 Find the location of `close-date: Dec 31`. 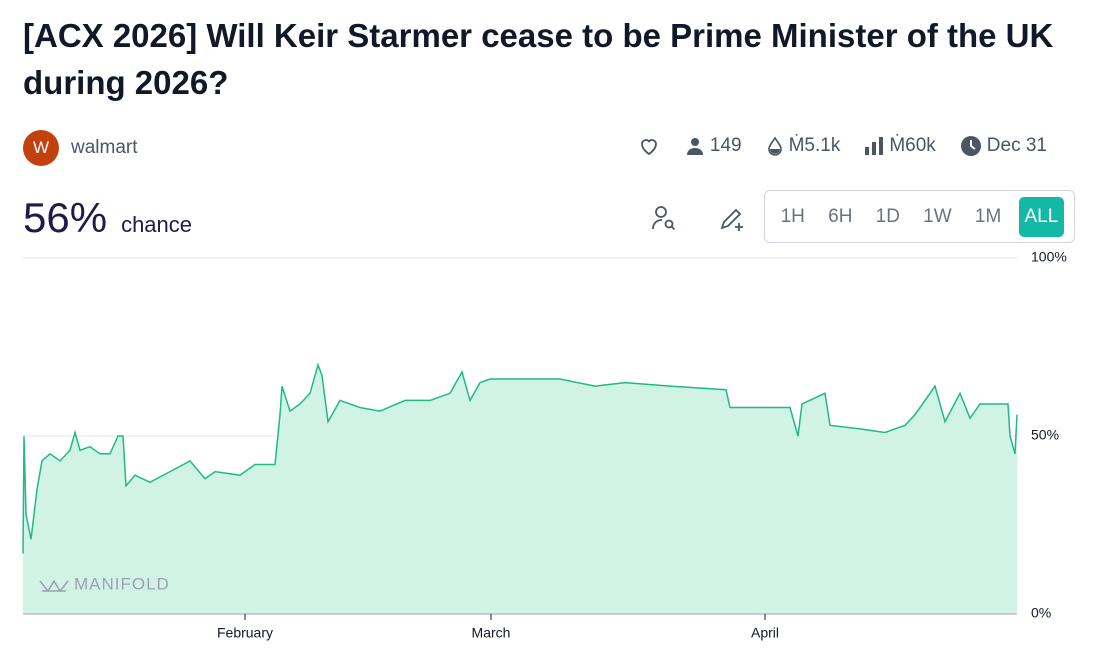

close-date: Dec 31 is located at coordinates (1016, 145).